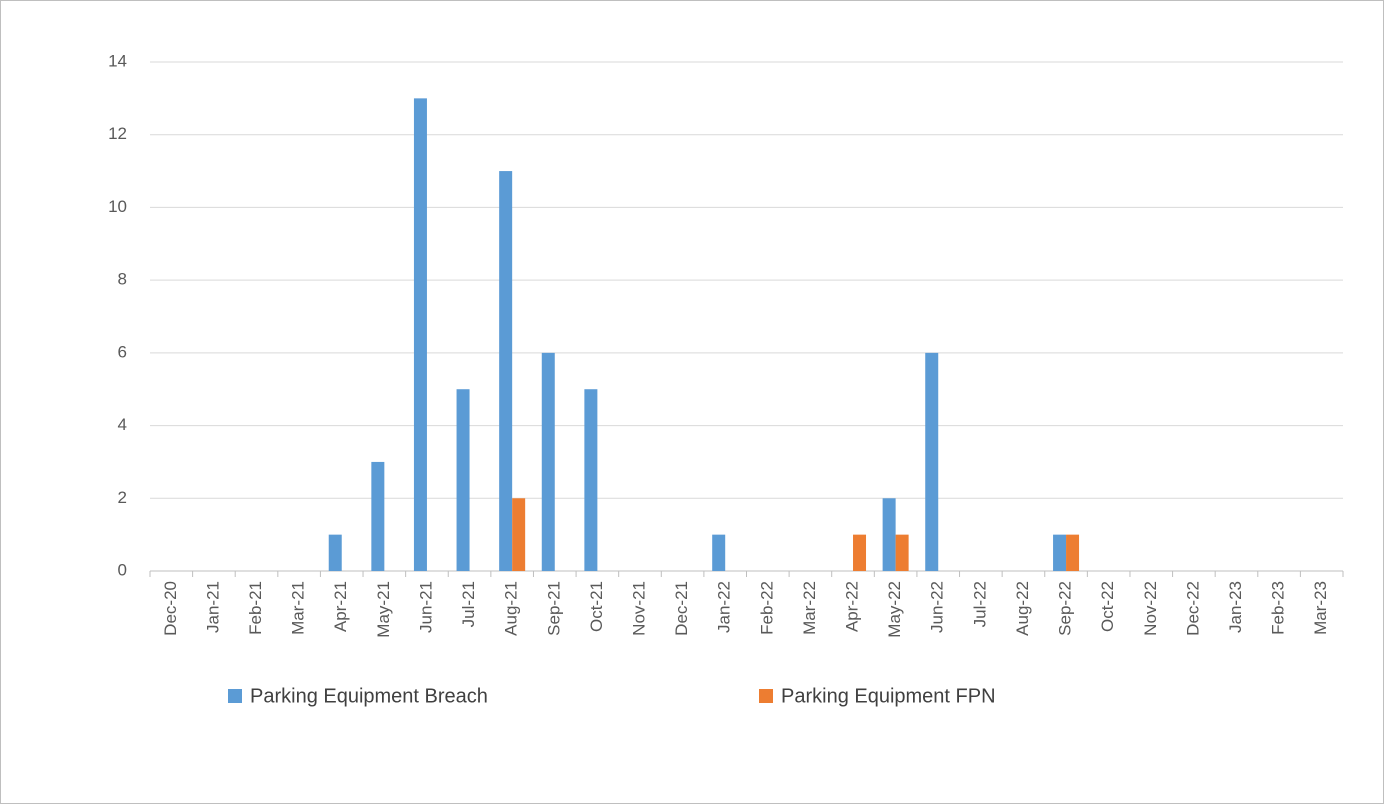 The image size is (1384, 804). I want to click on x-tick-label: Sep-21, so click(553, 608).